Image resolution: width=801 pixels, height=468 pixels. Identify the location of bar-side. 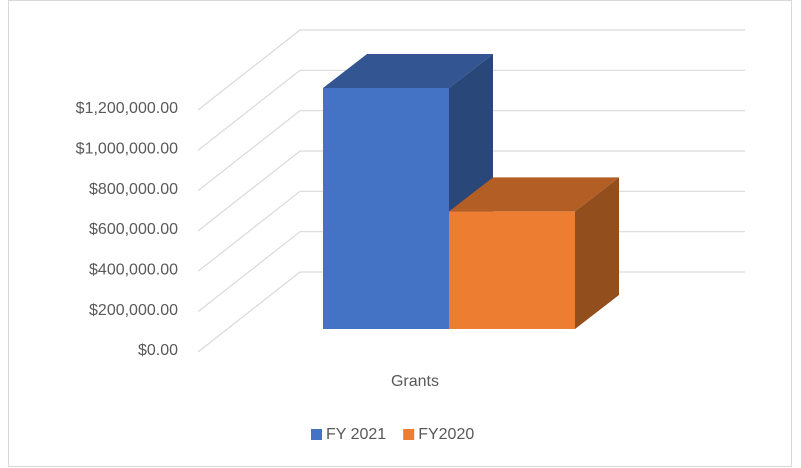
(597, 253).